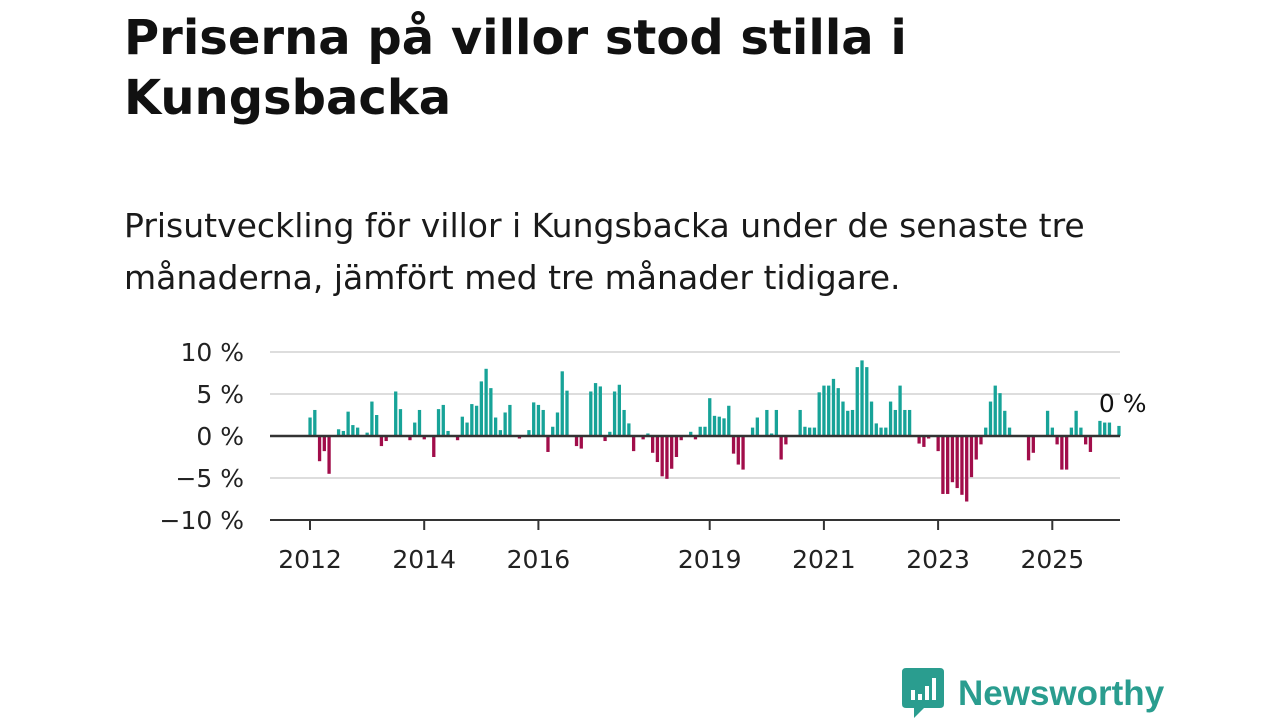 The width and height of the screenshot is (1280, 720). What do you see at coordinates (202, 436) in the screenshot?
I see `y-tick-labels: 10 % 5 % 0 % −5 % −10 %` at bounding box center [202, 436].